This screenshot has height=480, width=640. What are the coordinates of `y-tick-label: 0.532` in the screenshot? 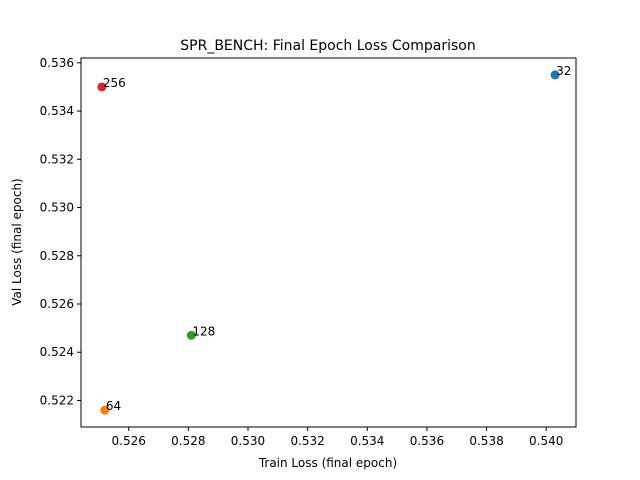 It's located at (57, 159).